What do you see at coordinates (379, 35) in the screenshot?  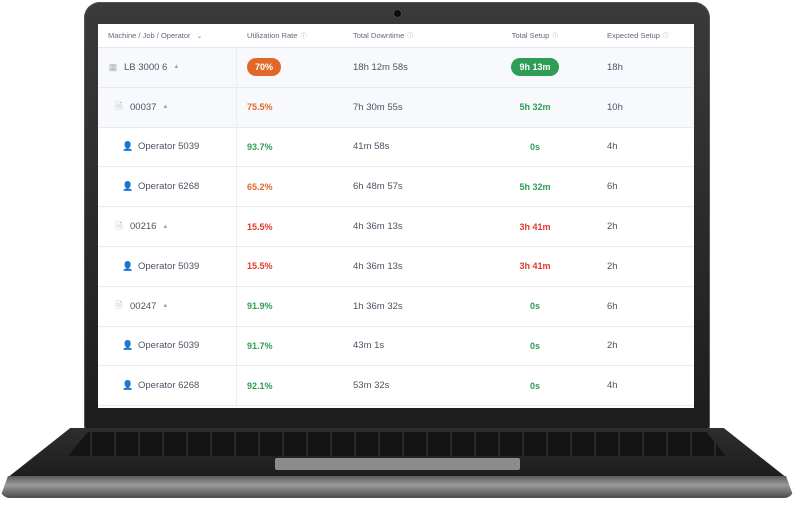 I see `column-label: Total Downtime` at bounding box center [379, 35].